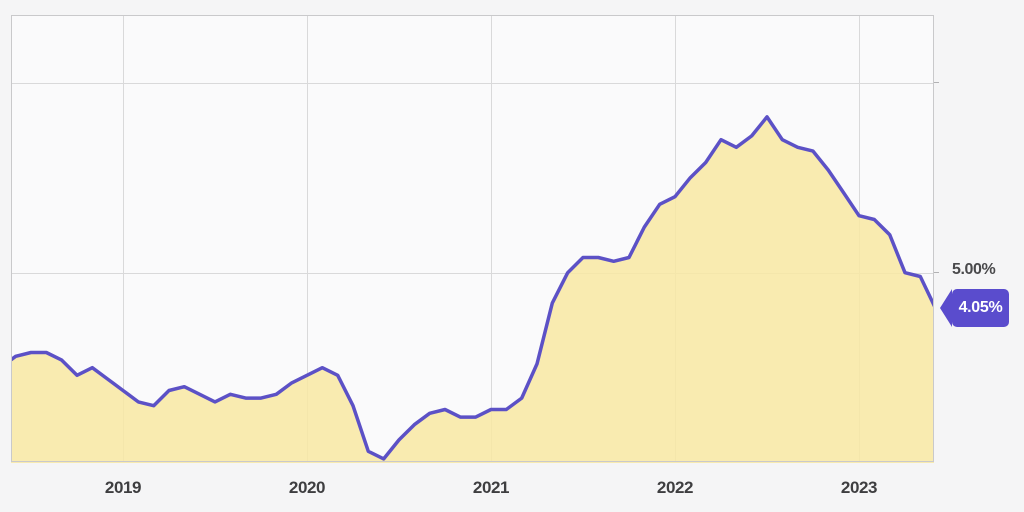  Describe the element at coordinates (675, 487) in the screenshot. I see `x-axis-label-2022: 2022` at that location.